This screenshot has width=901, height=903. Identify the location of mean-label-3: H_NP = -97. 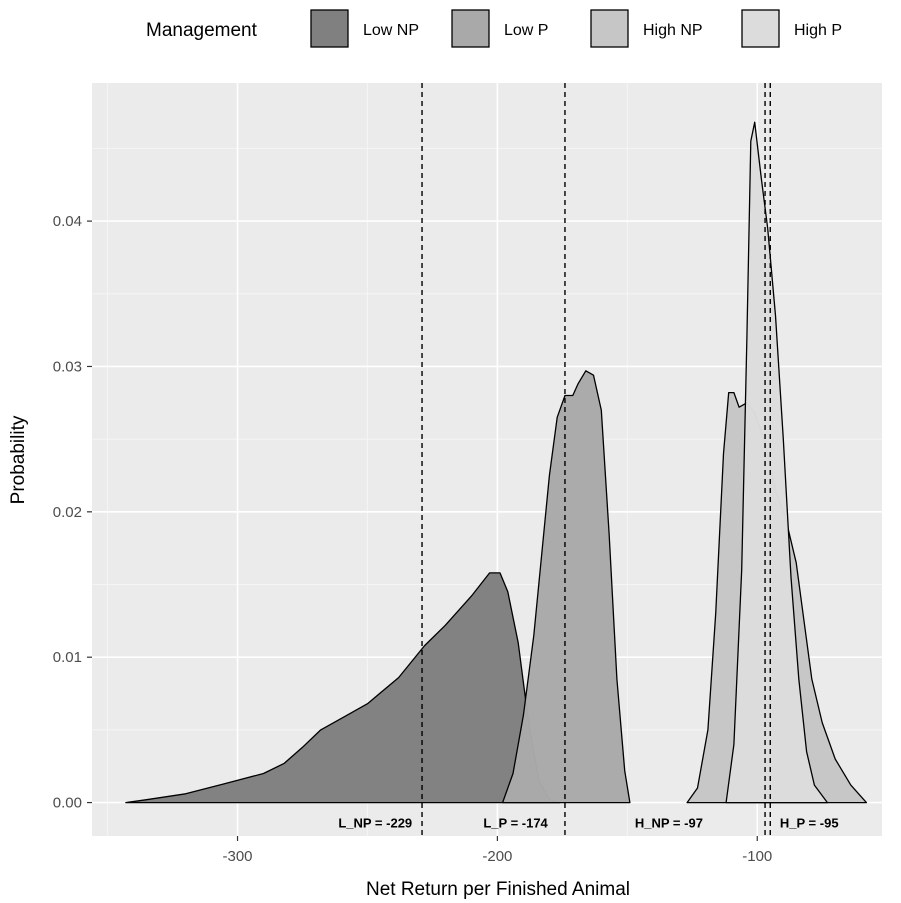
(669, 823).